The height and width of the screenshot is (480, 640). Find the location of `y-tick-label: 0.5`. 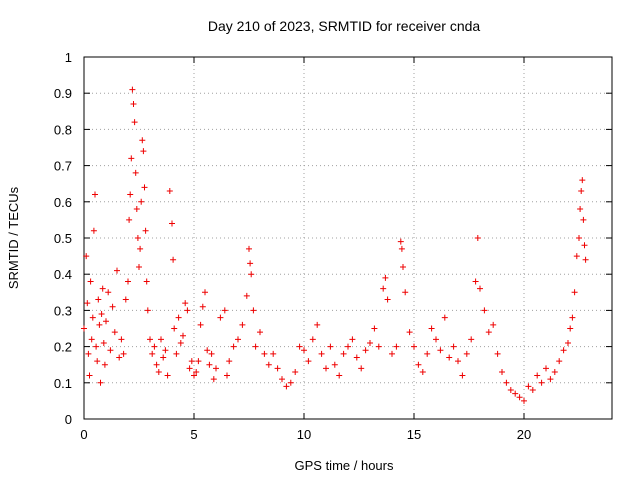

y-tick-label: 0.5 is located at coordinates (63, 238).